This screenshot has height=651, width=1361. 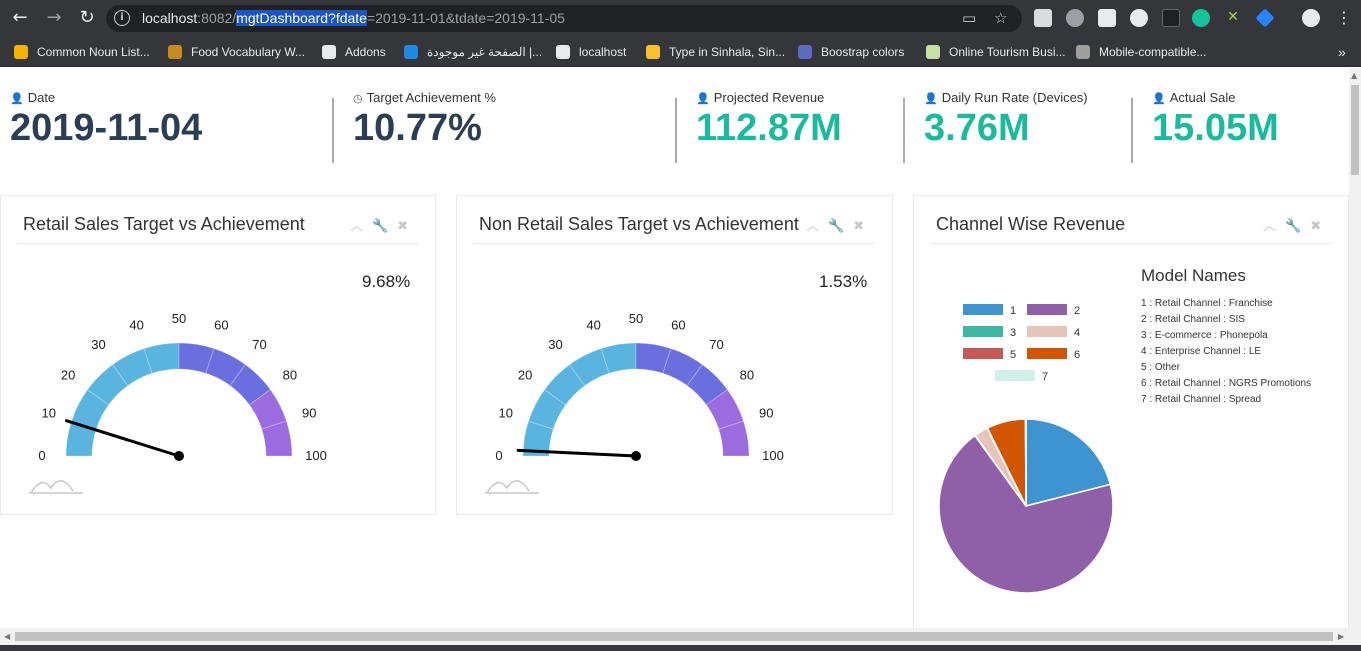 I want to click on extension-printer-icon, so click(x=1107, y=18).